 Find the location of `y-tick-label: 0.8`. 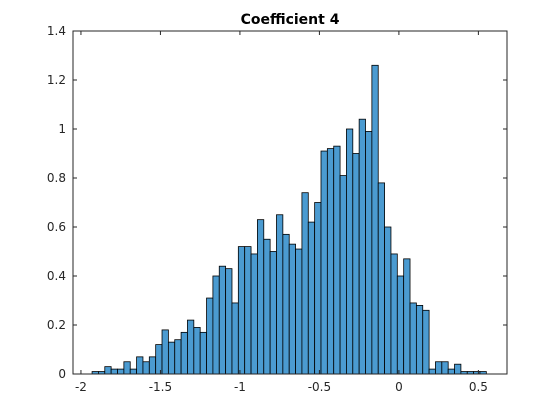

y-tick-label: 0.8 is located at coordinates (56, 178).